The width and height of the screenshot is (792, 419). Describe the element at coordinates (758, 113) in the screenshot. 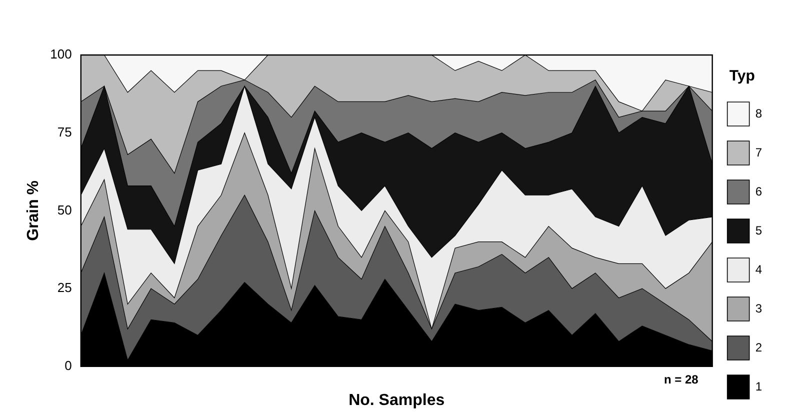

I see `legend-label: 8` at that location.